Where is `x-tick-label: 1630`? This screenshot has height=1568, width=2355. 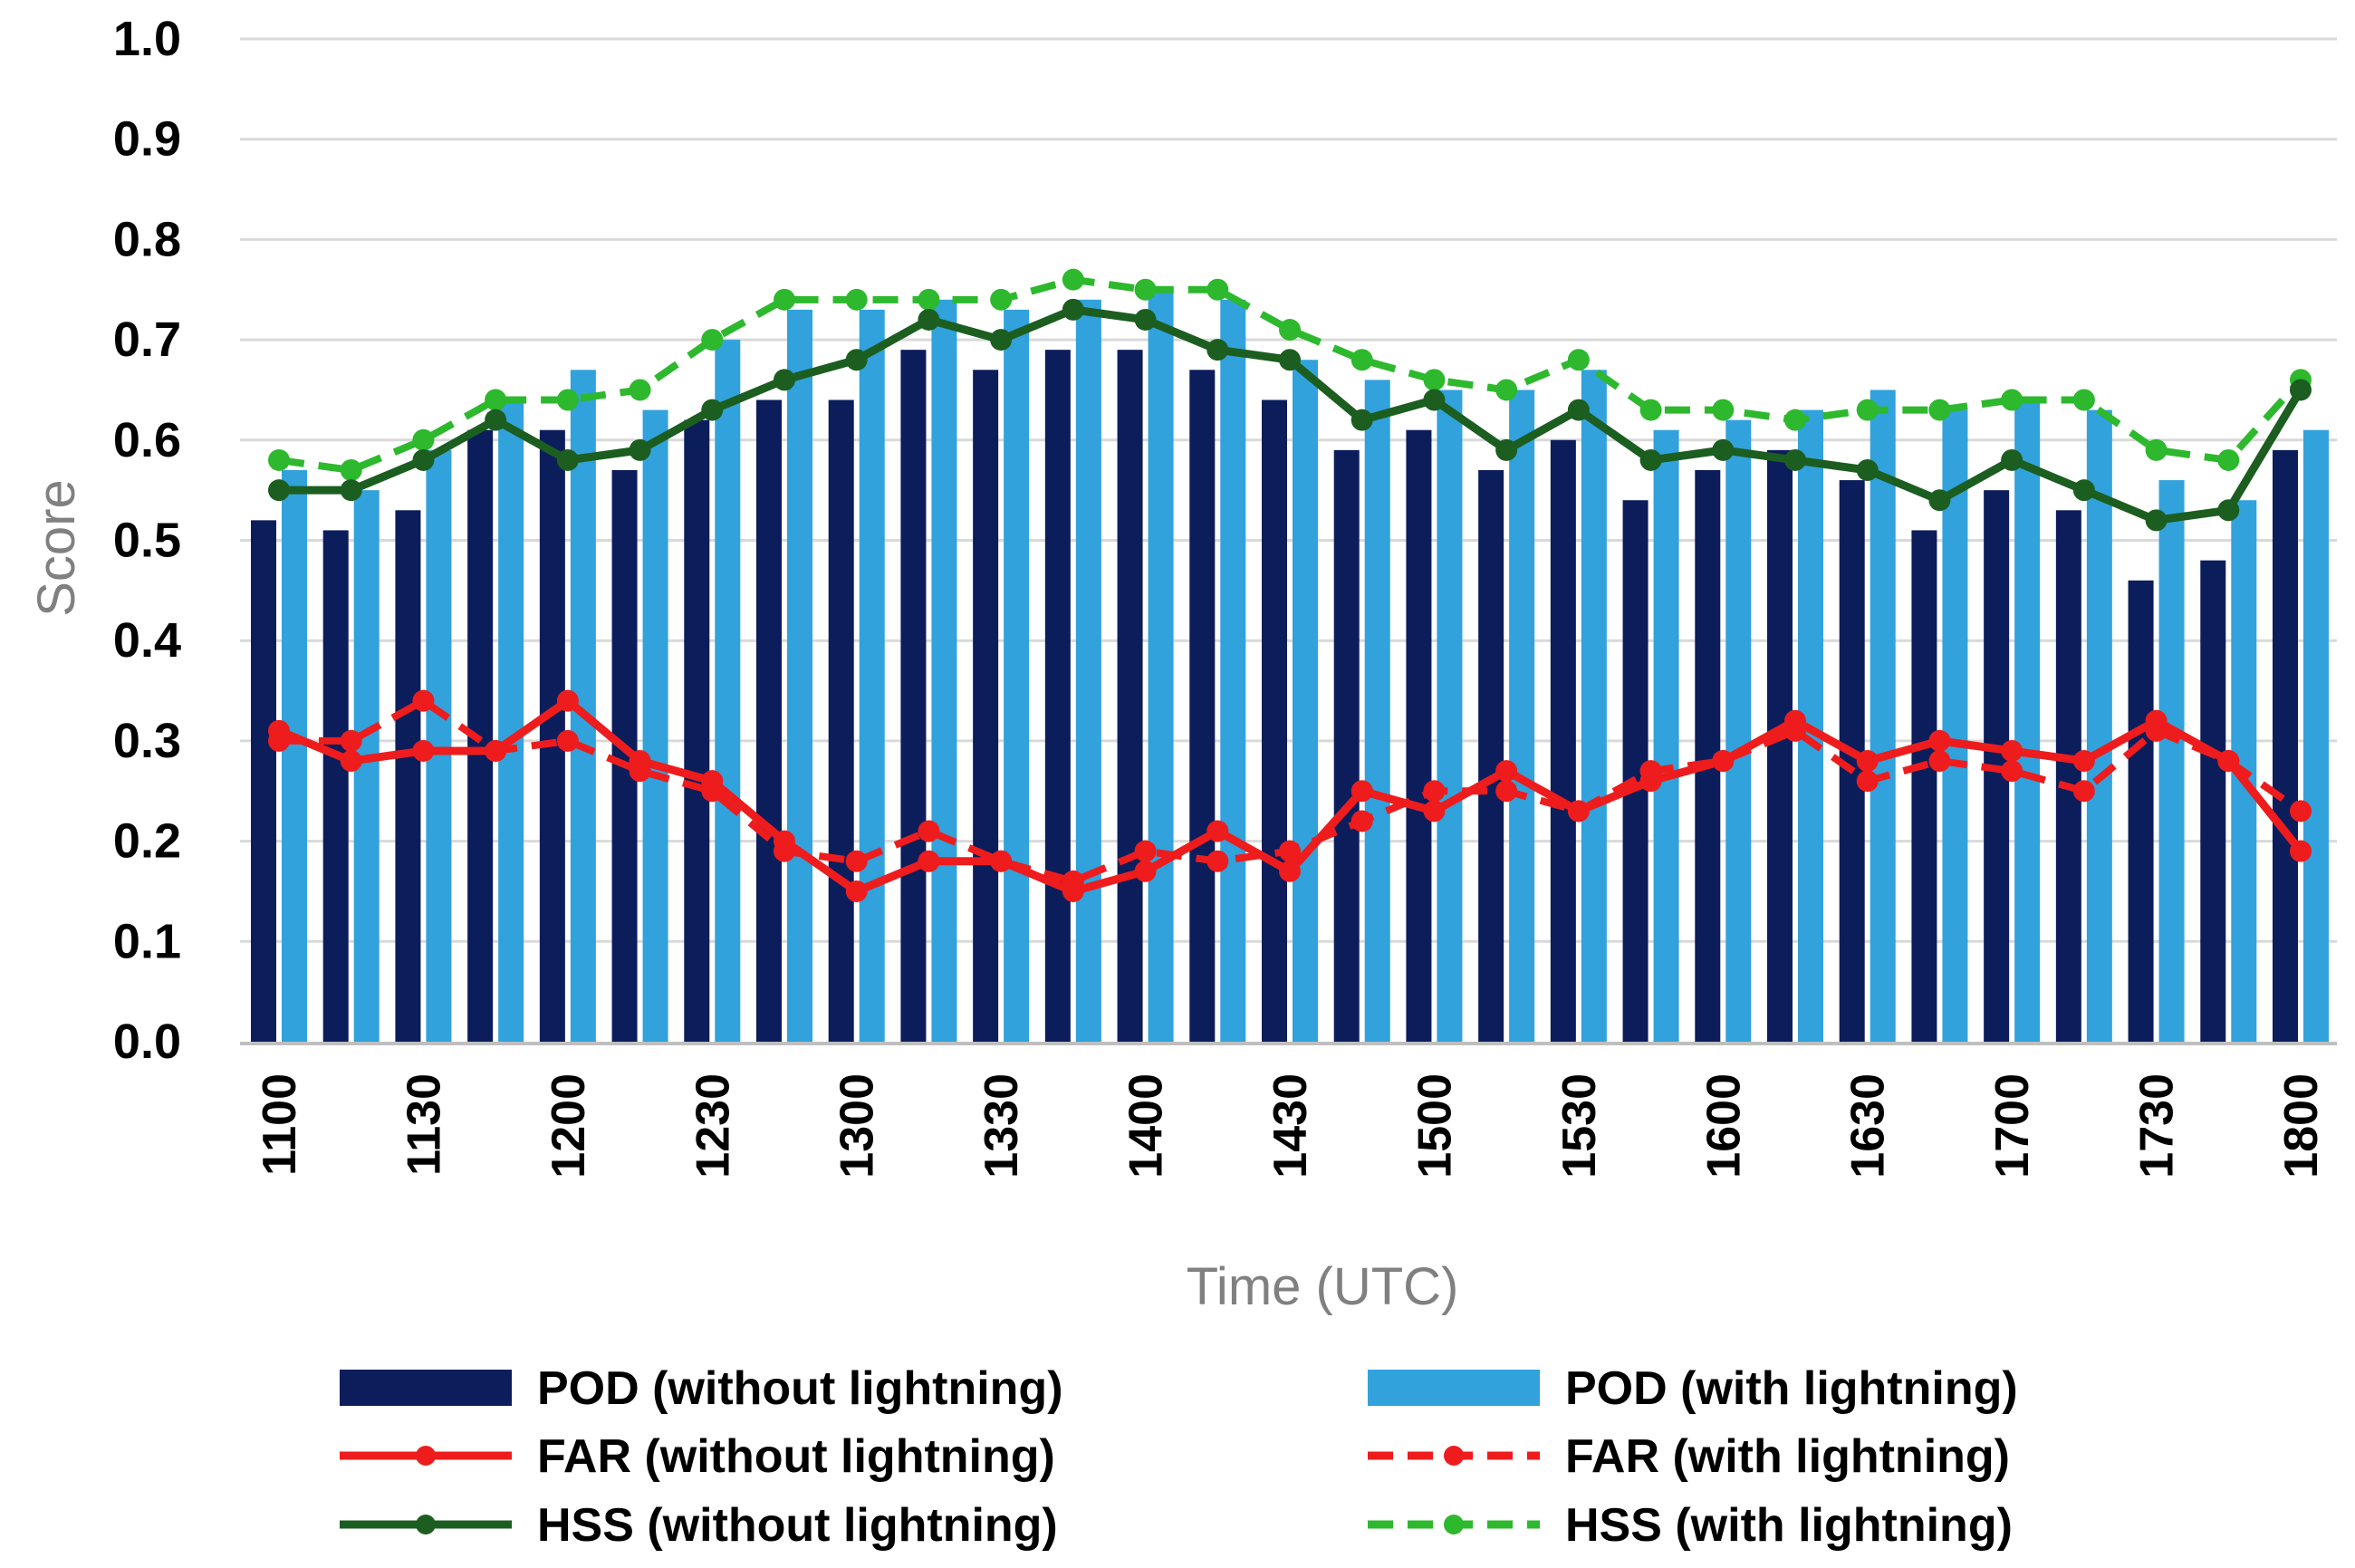 x-tick-label: 1630 is located at coordinates (1869, 1125).